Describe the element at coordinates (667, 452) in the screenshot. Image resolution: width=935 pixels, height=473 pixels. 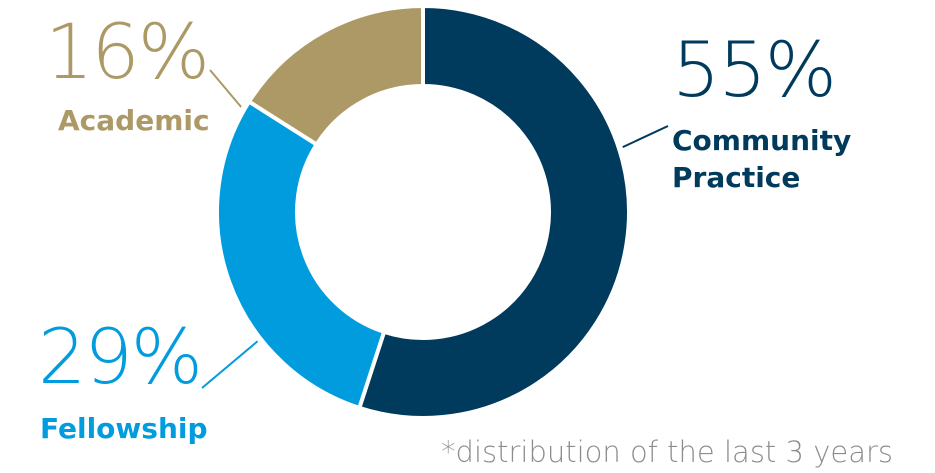
I see `footnote: *distribution of the last 3 years` at that location.